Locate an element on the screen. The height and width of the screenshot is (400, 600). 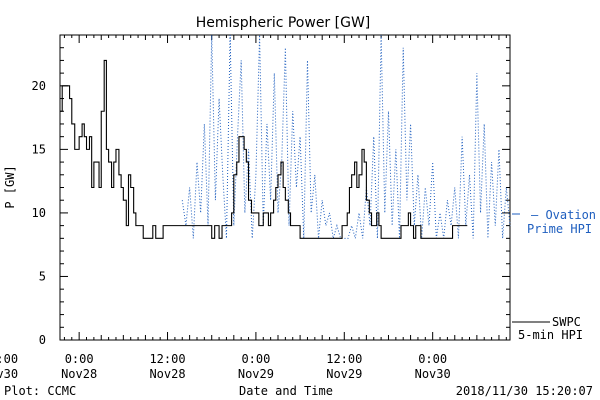
legend: — Ovation Prime HPI SWPC 5-min HPI is located at coordinates (554, 275).